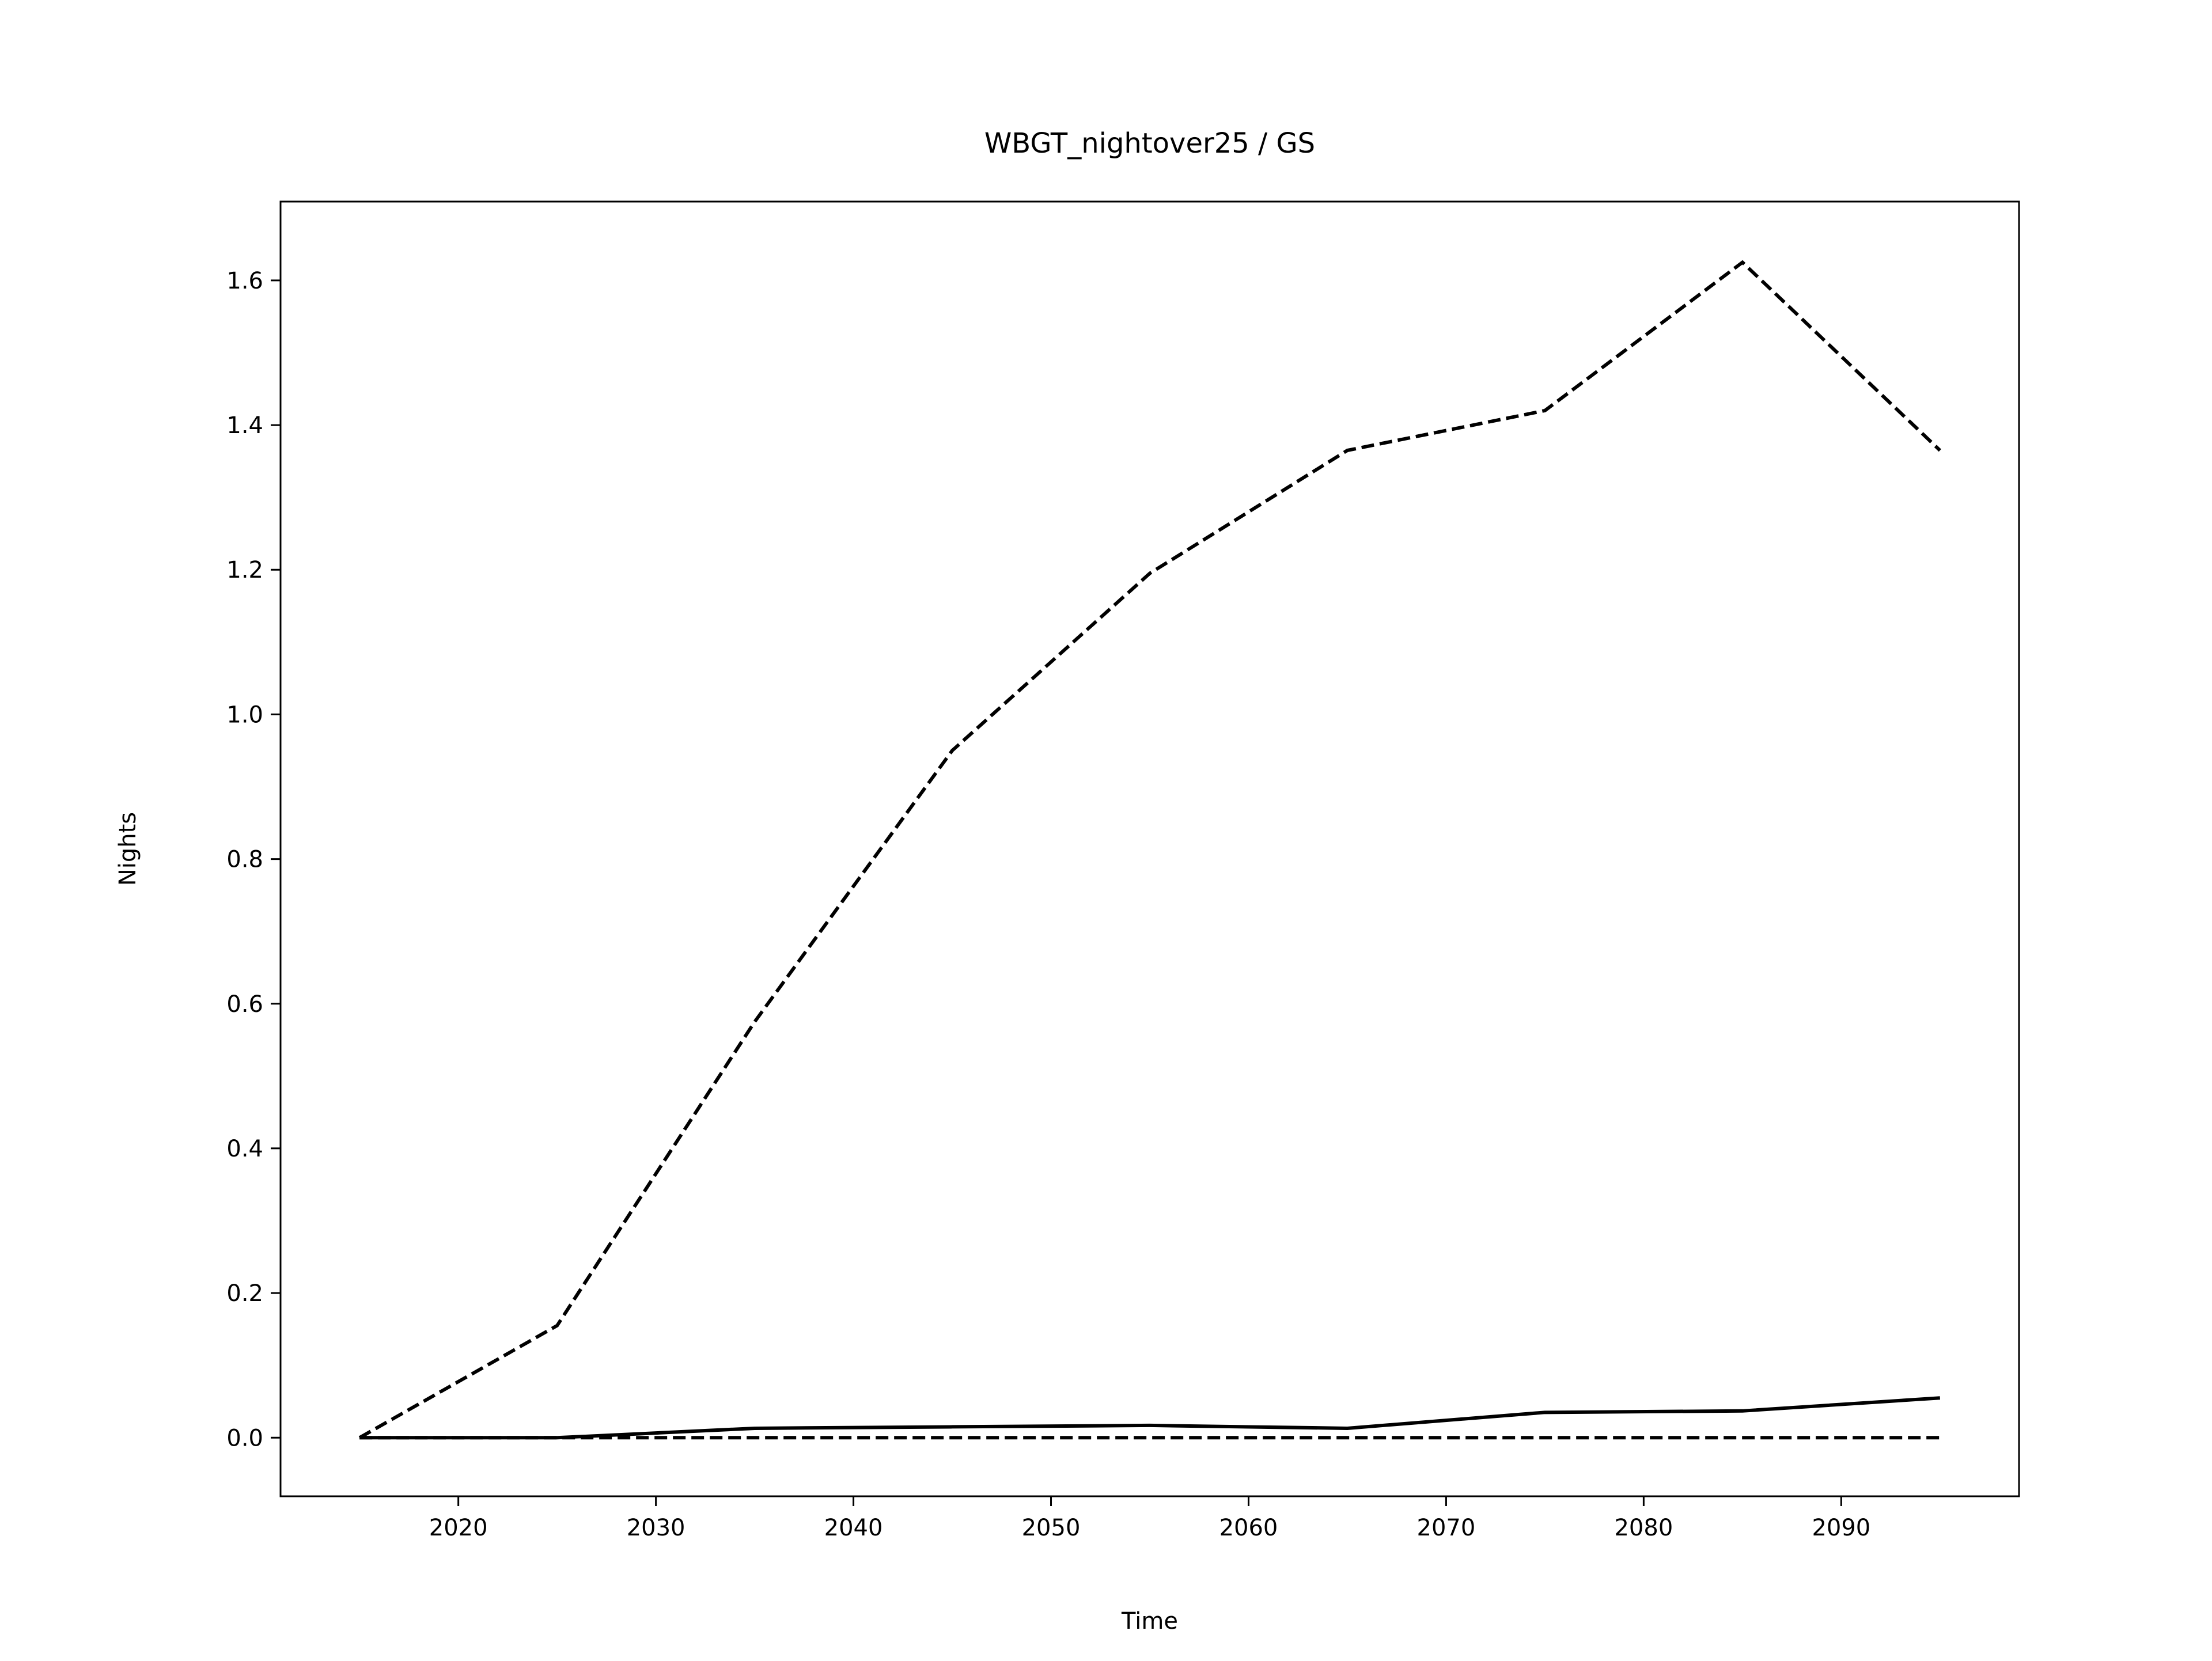 The height and width of the screenshot is (1661, 2212). What do you see at coordinates (128, 849) in the screenshot?
I see `y-axis-label: Nights` at bounding box center [128, 849].